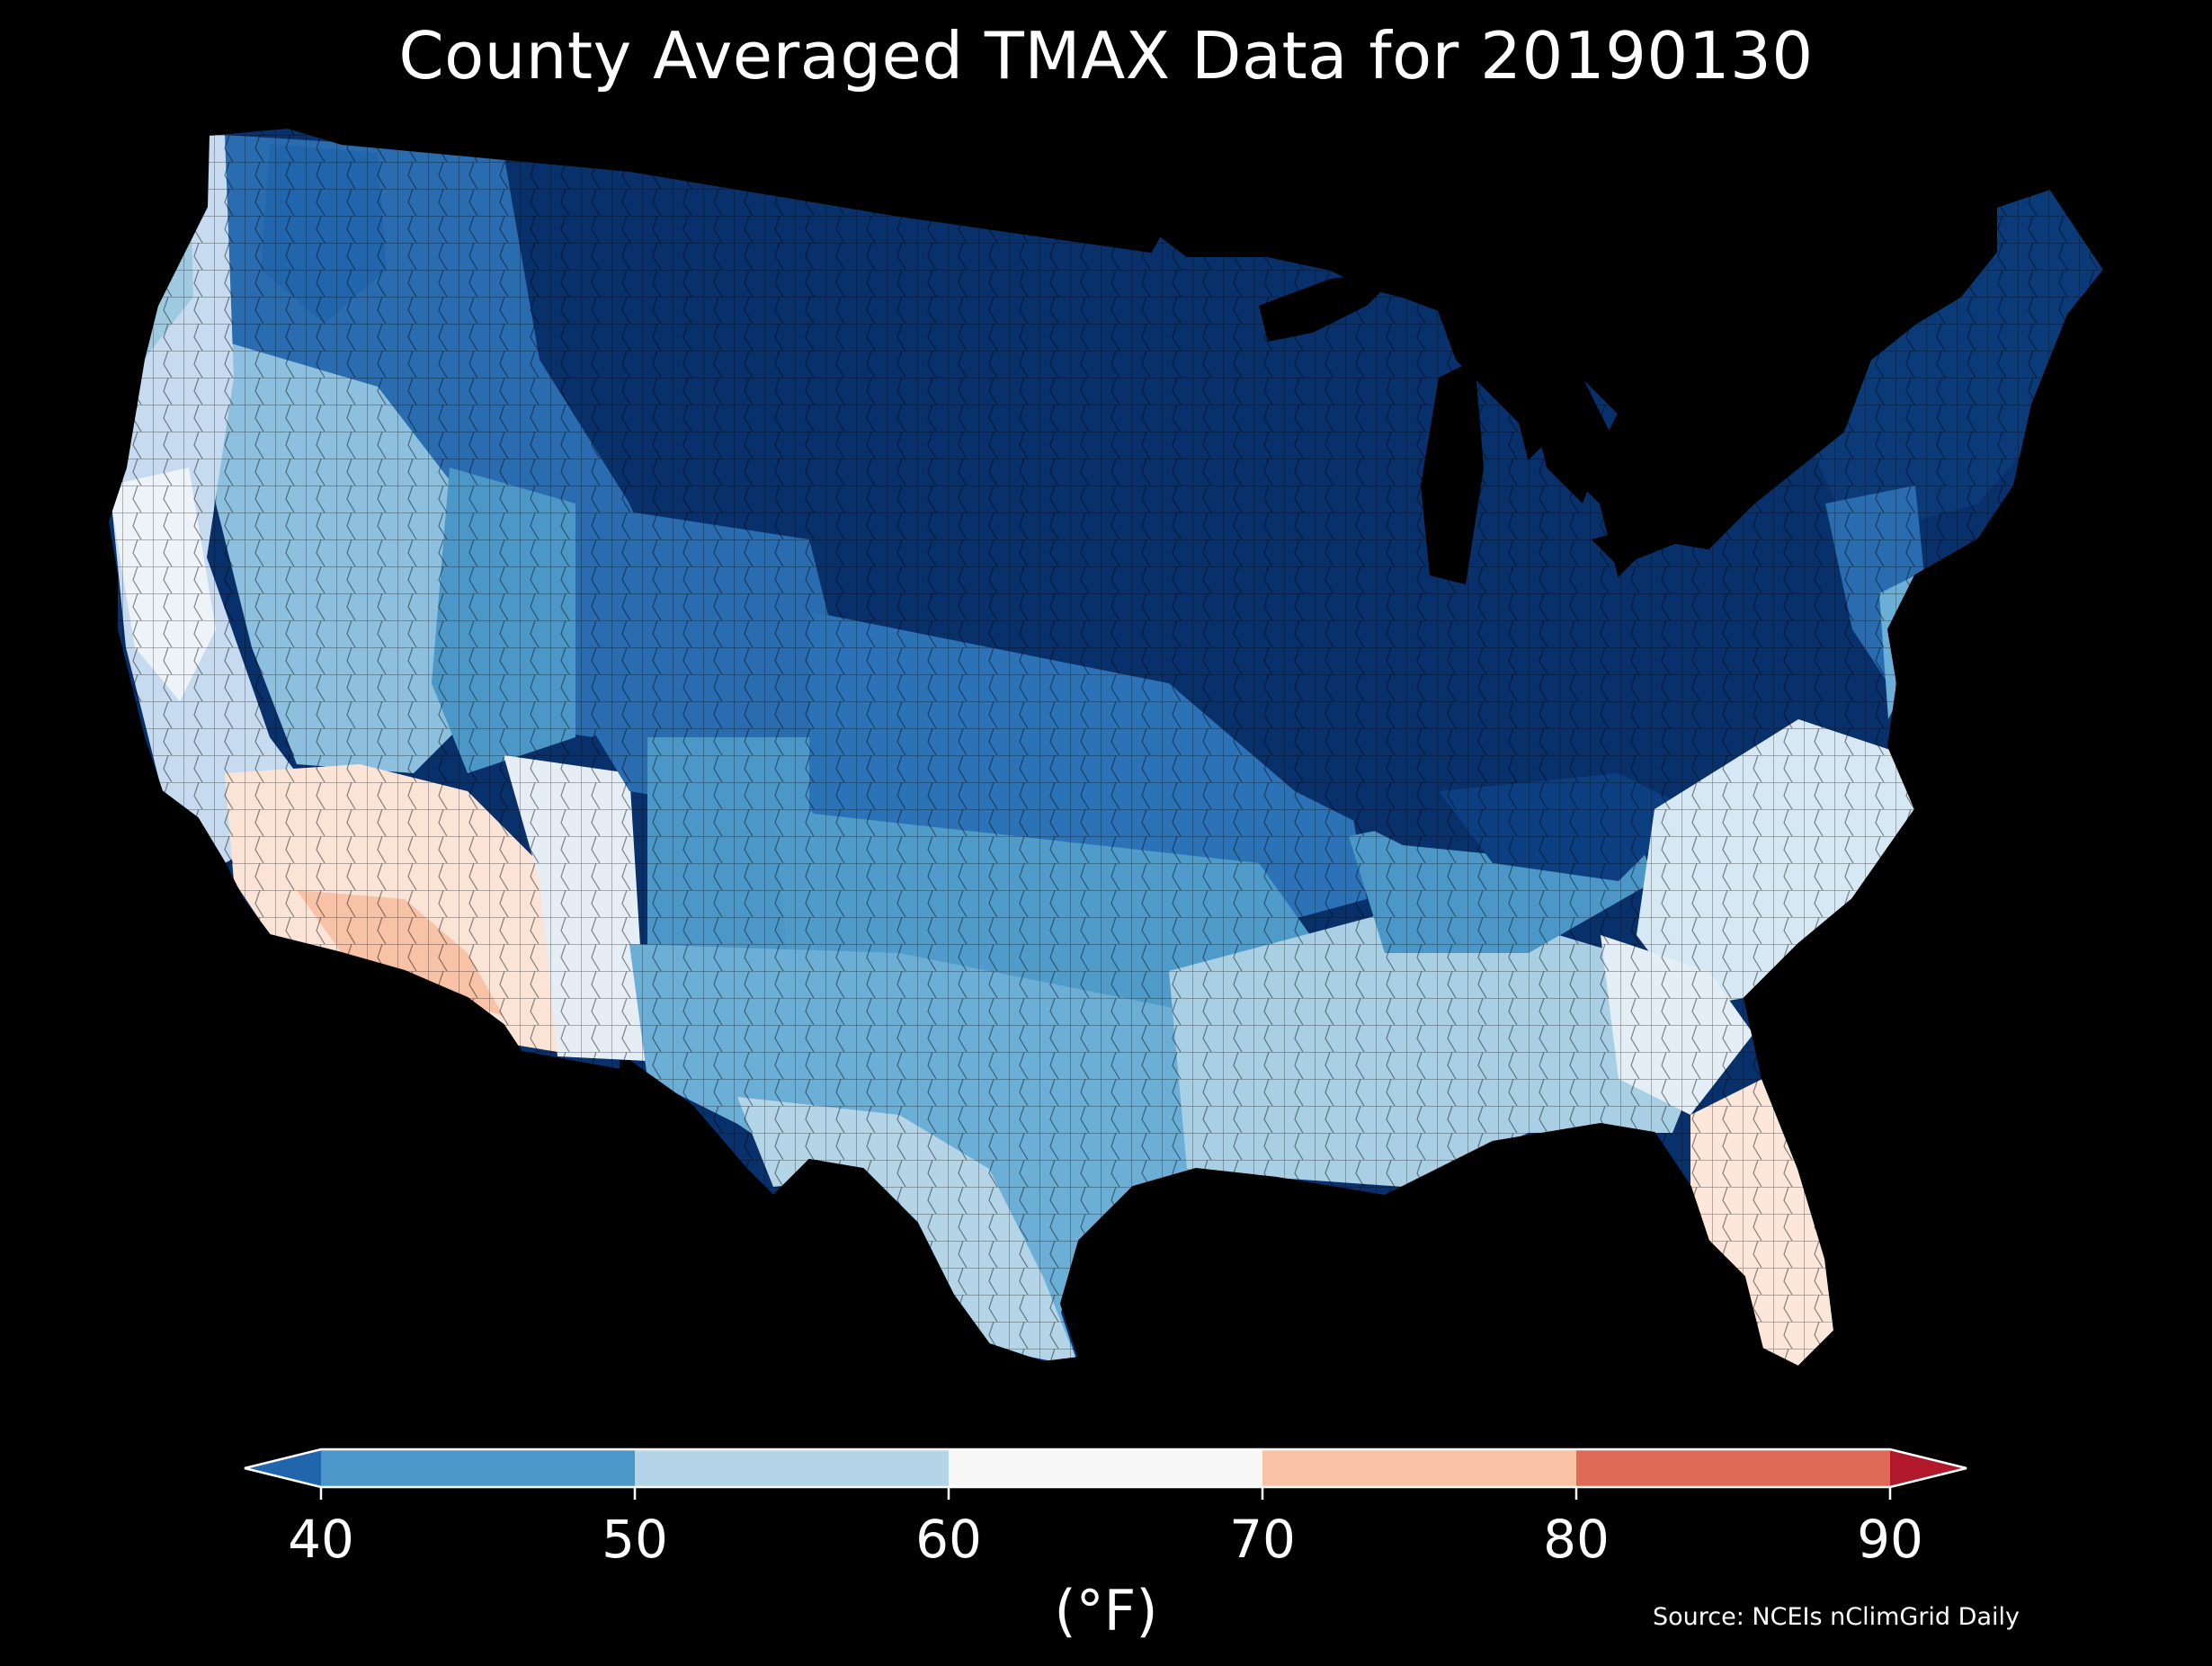 The image size is (2212, 1666). I want to click on colorbar-under-arrow, so click(283, 1468).